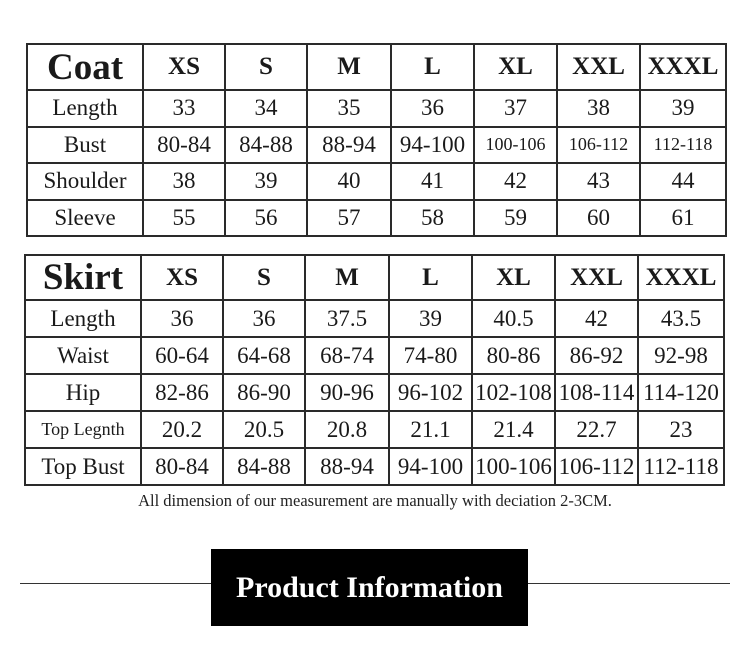 The height and width of the screenshot is (654, 750). What do you see at coordinates (430, 392) in the screenshot?
I see `table-cell: 96-102` at bounding box center [430, 392].